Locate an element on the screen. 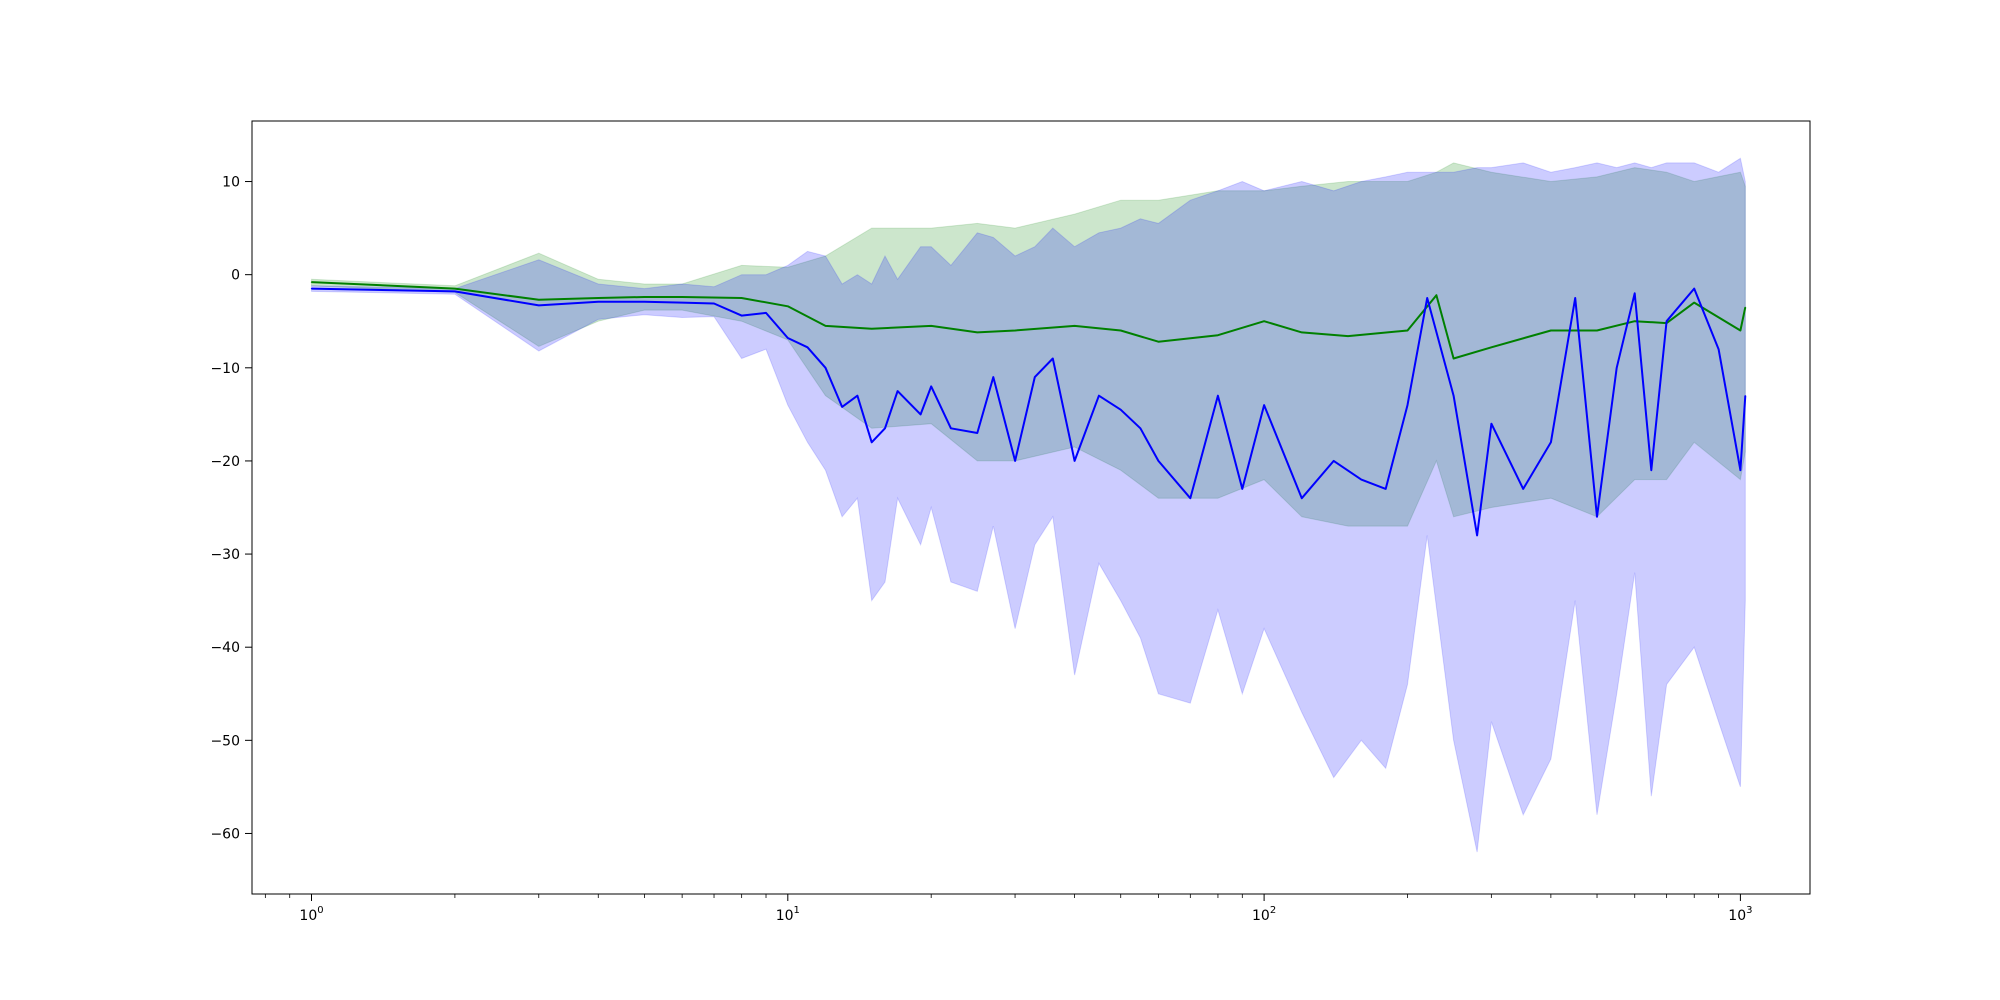 The image size is (2000, 1000). y-tick-label: −20 is located at coordinates (225, 462).